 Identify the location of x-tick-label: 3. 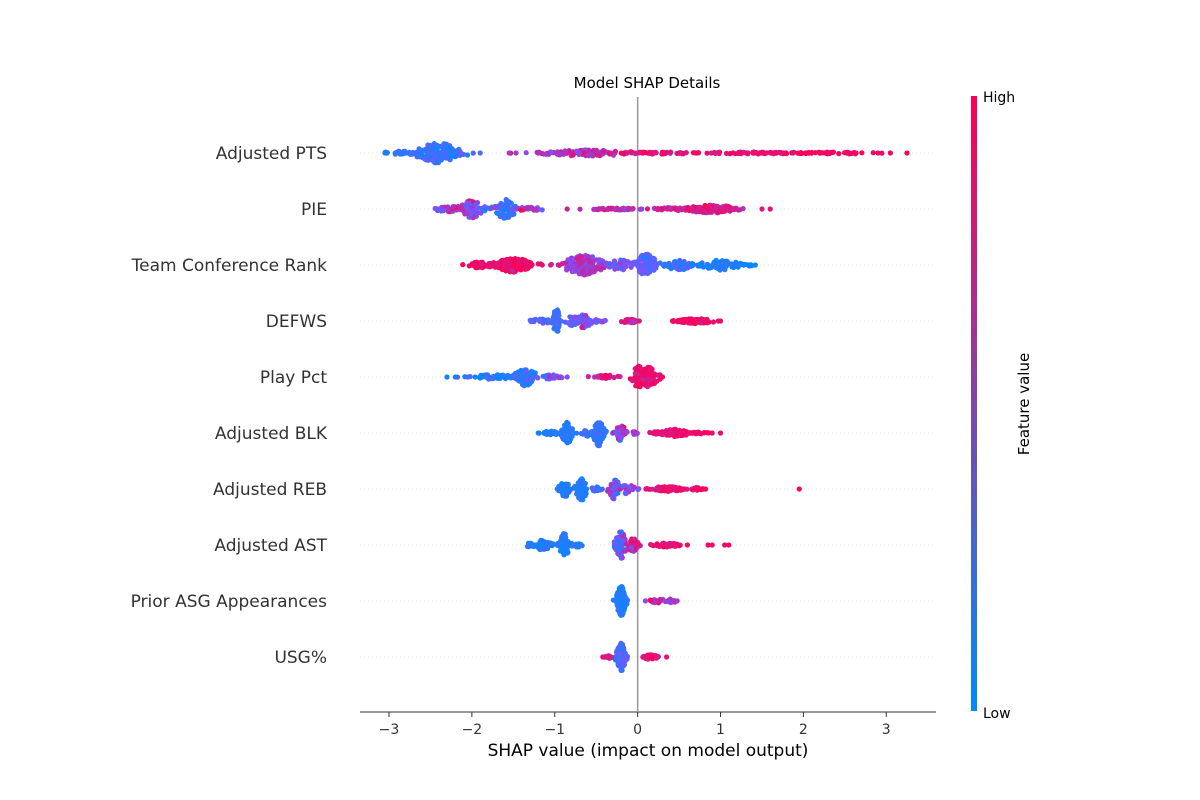
(886, 730).